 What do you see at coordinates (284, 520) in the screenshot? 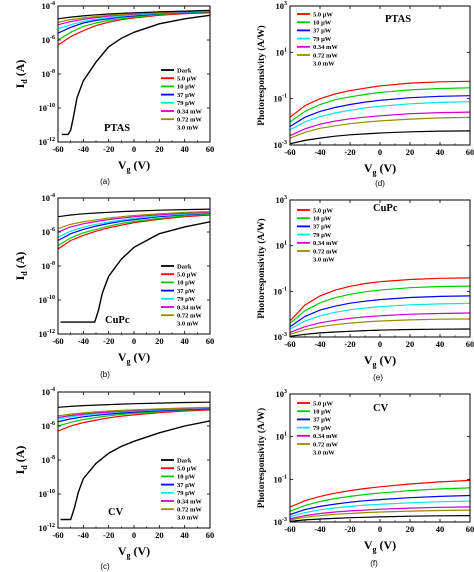
I see `y-tick-exponent: -3` at bounding box center [284, 520].